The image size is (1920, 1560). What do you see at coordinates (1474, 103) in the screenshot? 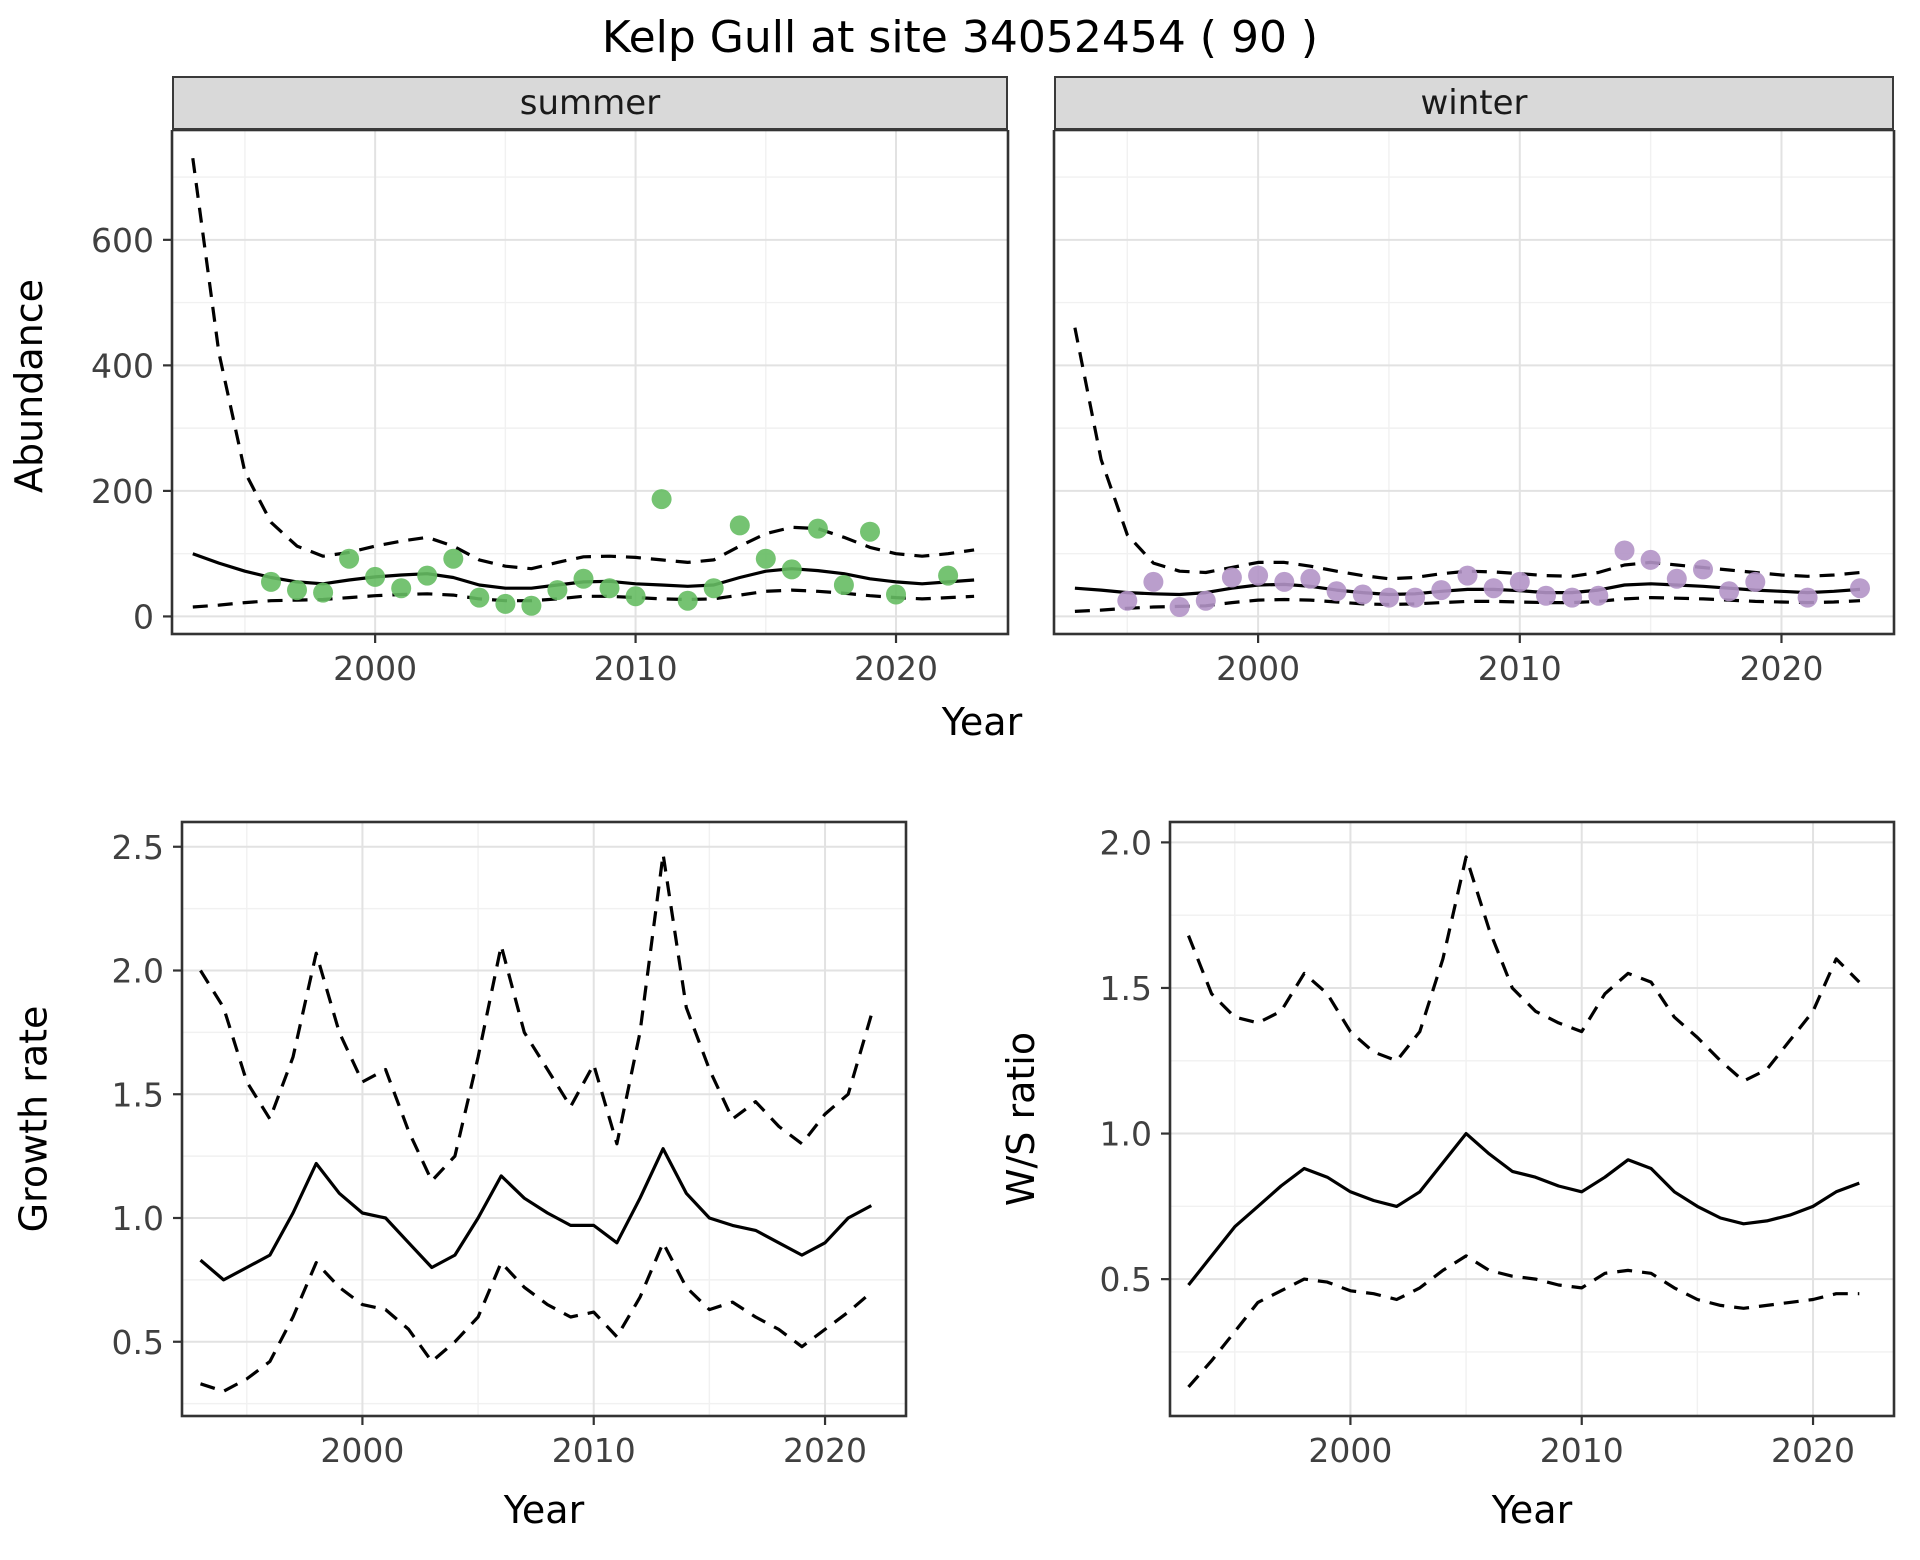
I see `winter-strip-label: winter` at bounding box center [1474, 103].